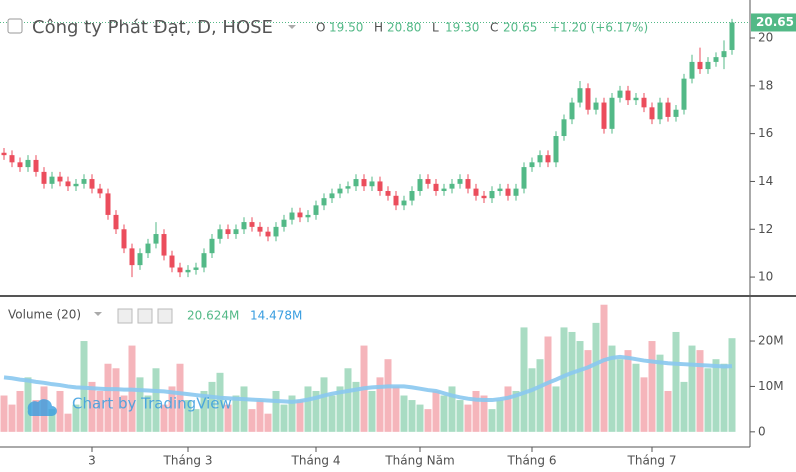  I want to click on symbol-icon, so click(15, 26).